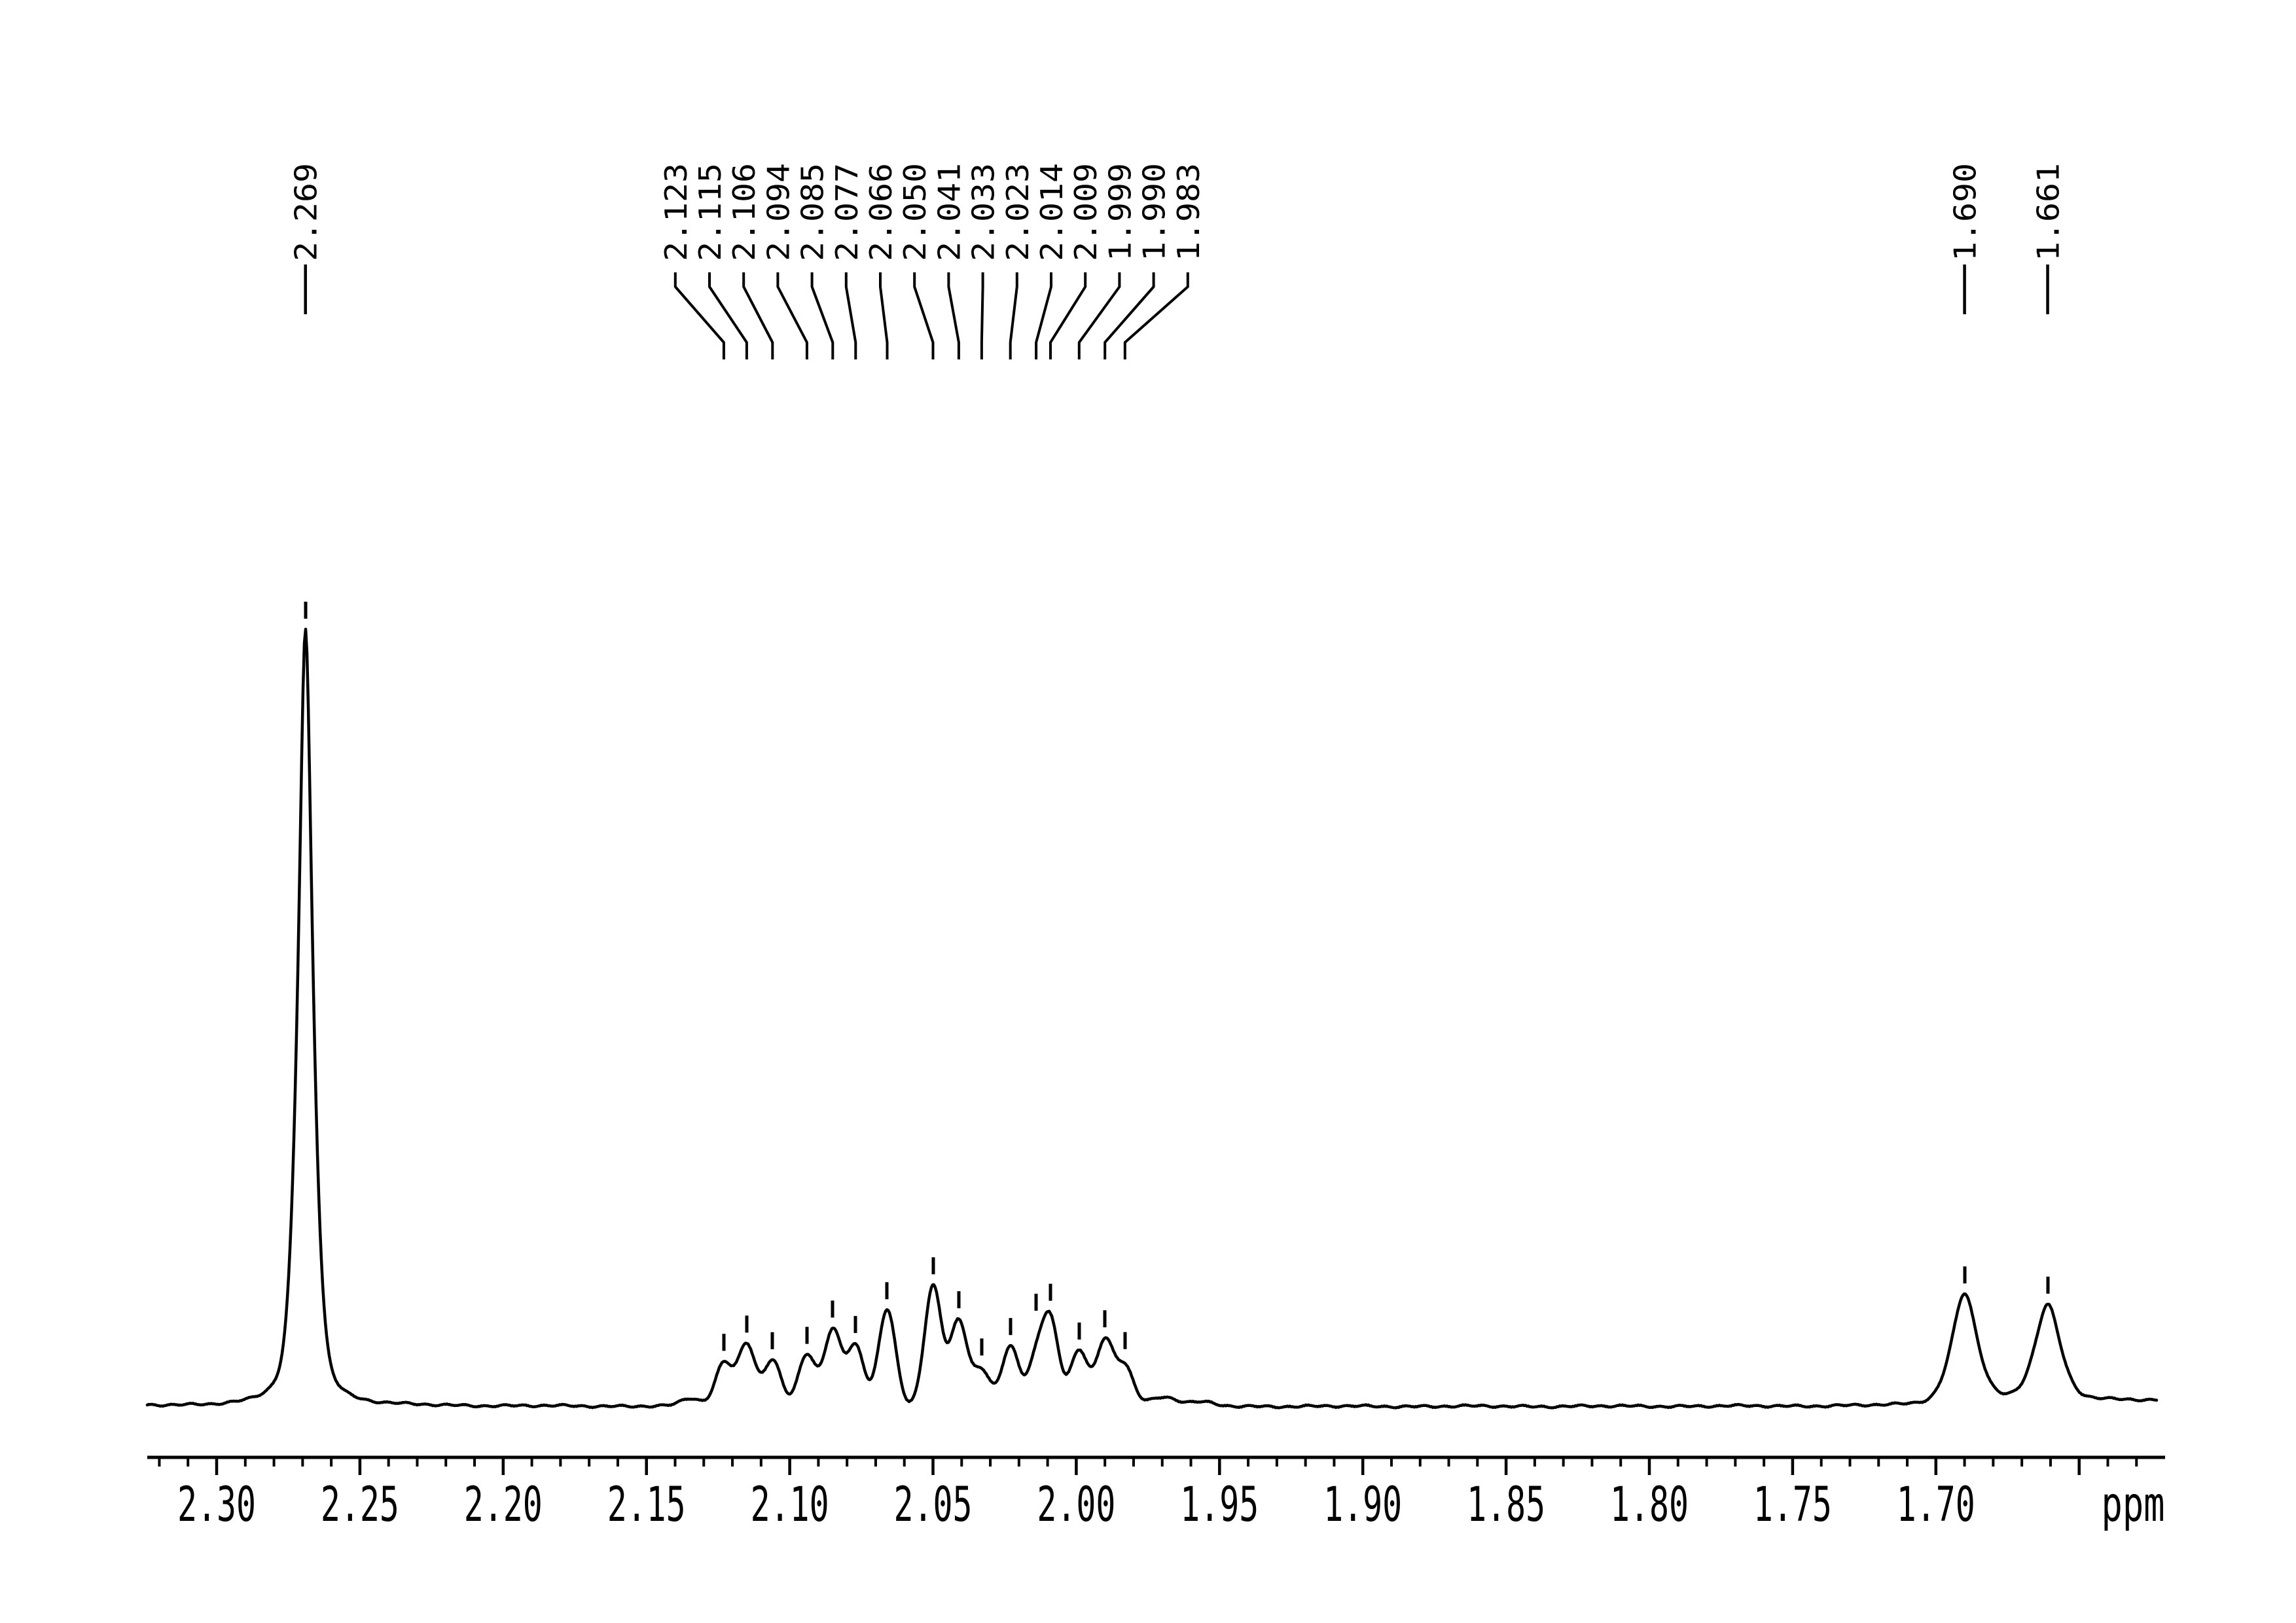 The image size is (2296, 1623). Describe the element at coordinates (646, 1505) in the screenshot. I see `x-axis-tick-label: 2.15` at that location.